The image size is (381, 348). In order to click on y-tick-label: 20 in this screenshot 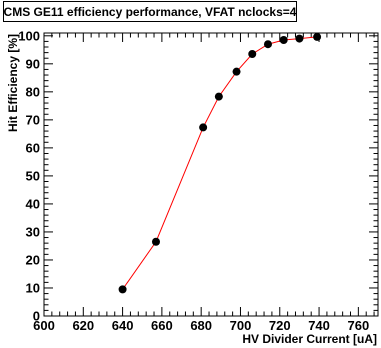, I will do `click(33, 259)`.